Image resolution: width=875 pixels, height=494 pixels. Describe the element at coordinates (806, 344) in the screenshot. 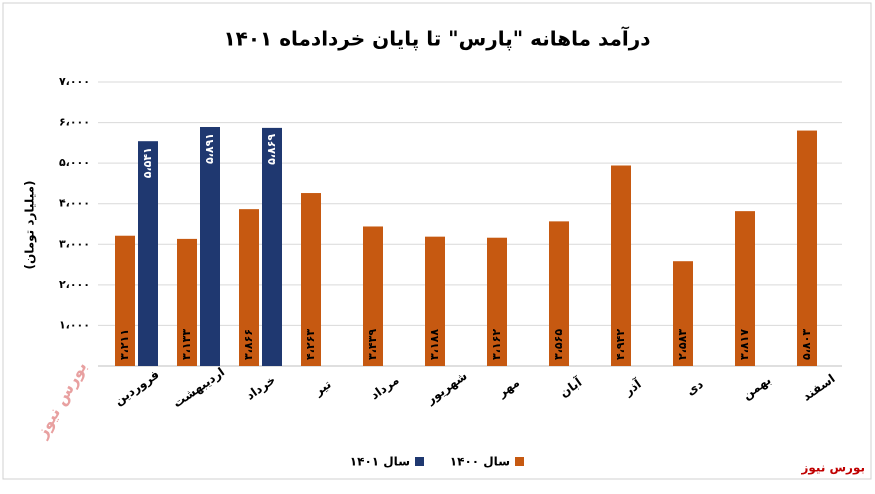

I see `data-label: ۵،۸۰۳` at that location.